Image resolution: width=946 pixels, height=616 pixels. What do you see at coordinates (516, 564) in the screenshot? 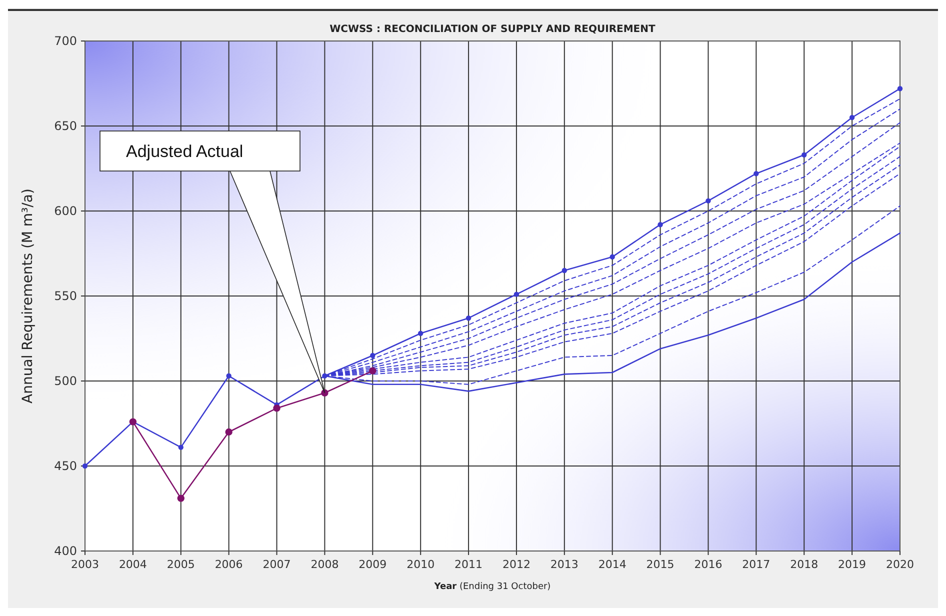
I see `x-tick-label: 2012` at bounding box center [516, 564].